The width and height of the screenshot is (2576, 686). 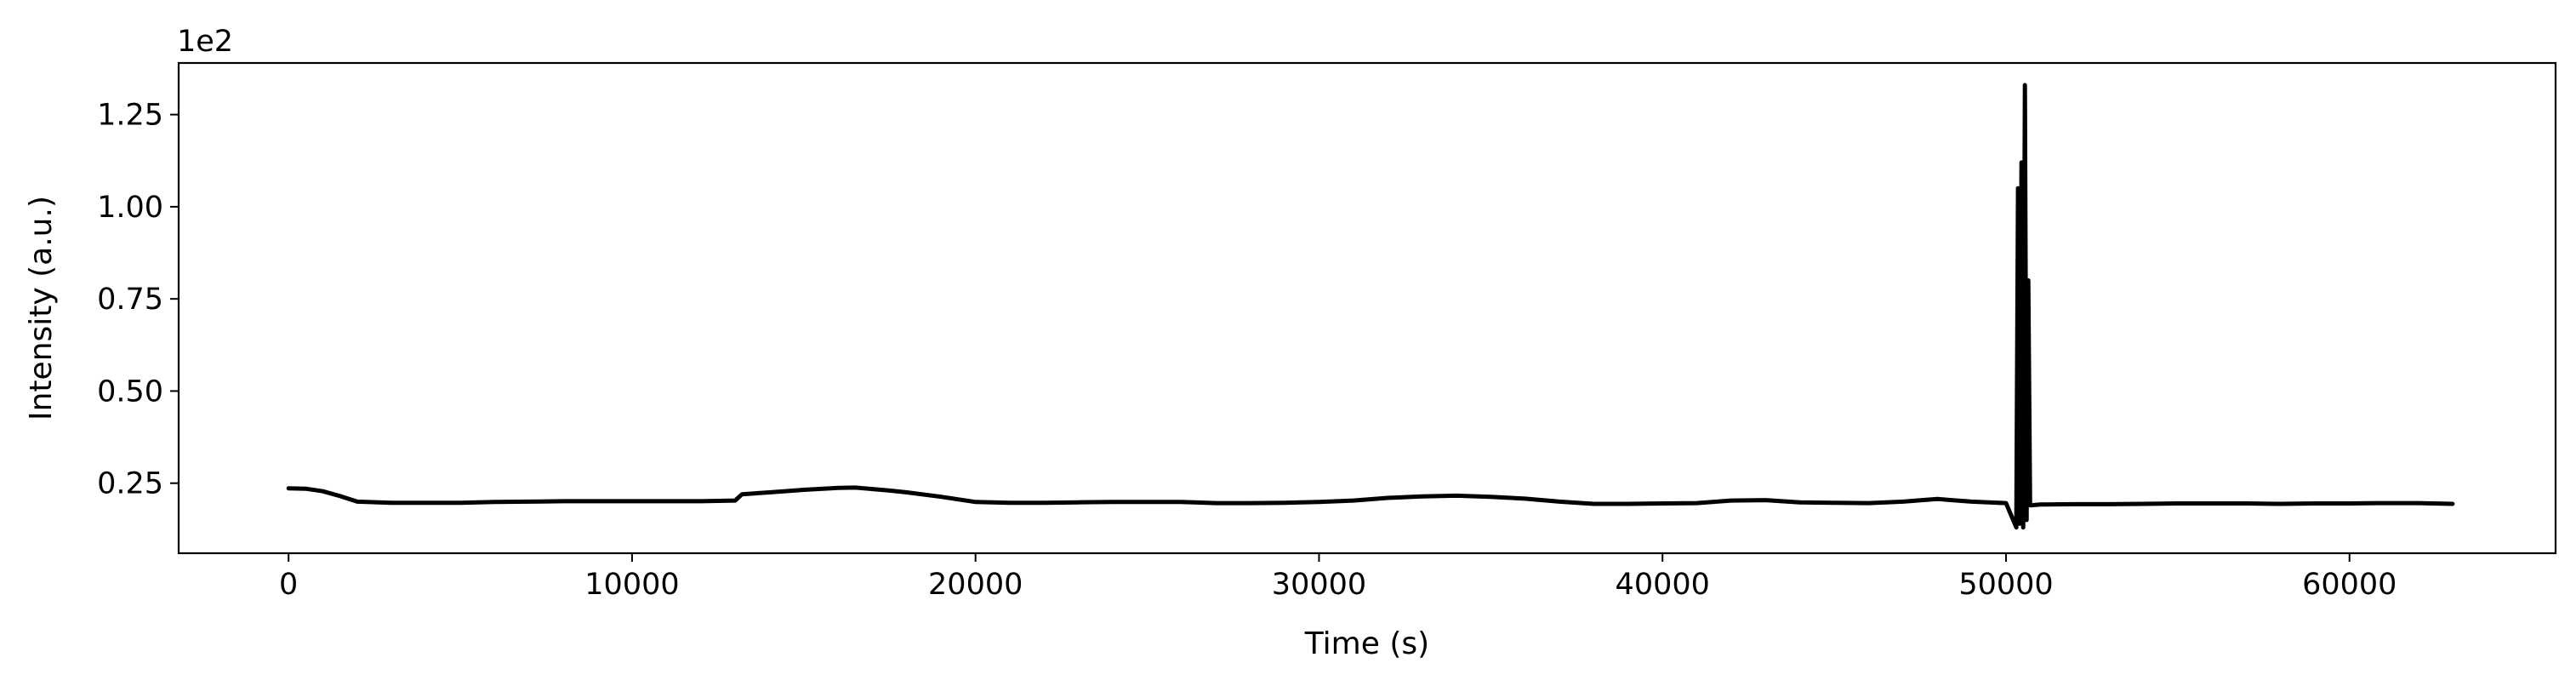 What do you see at coordinates (130, 300) in the screenshot?
I see `y-tick-label-2: 0.75` at bounding box center [130, 300].